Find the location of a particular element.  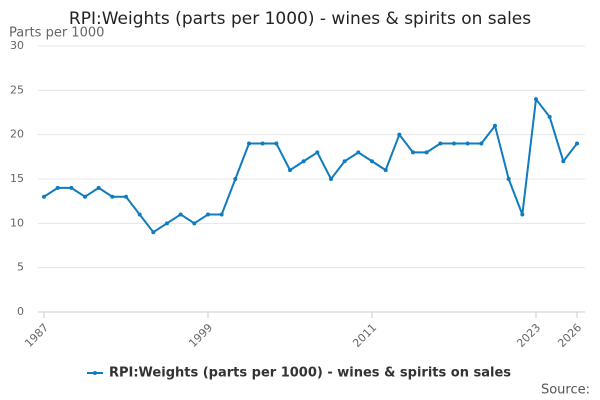

y-tick-label: 0 is located at coordinates (20, 311).